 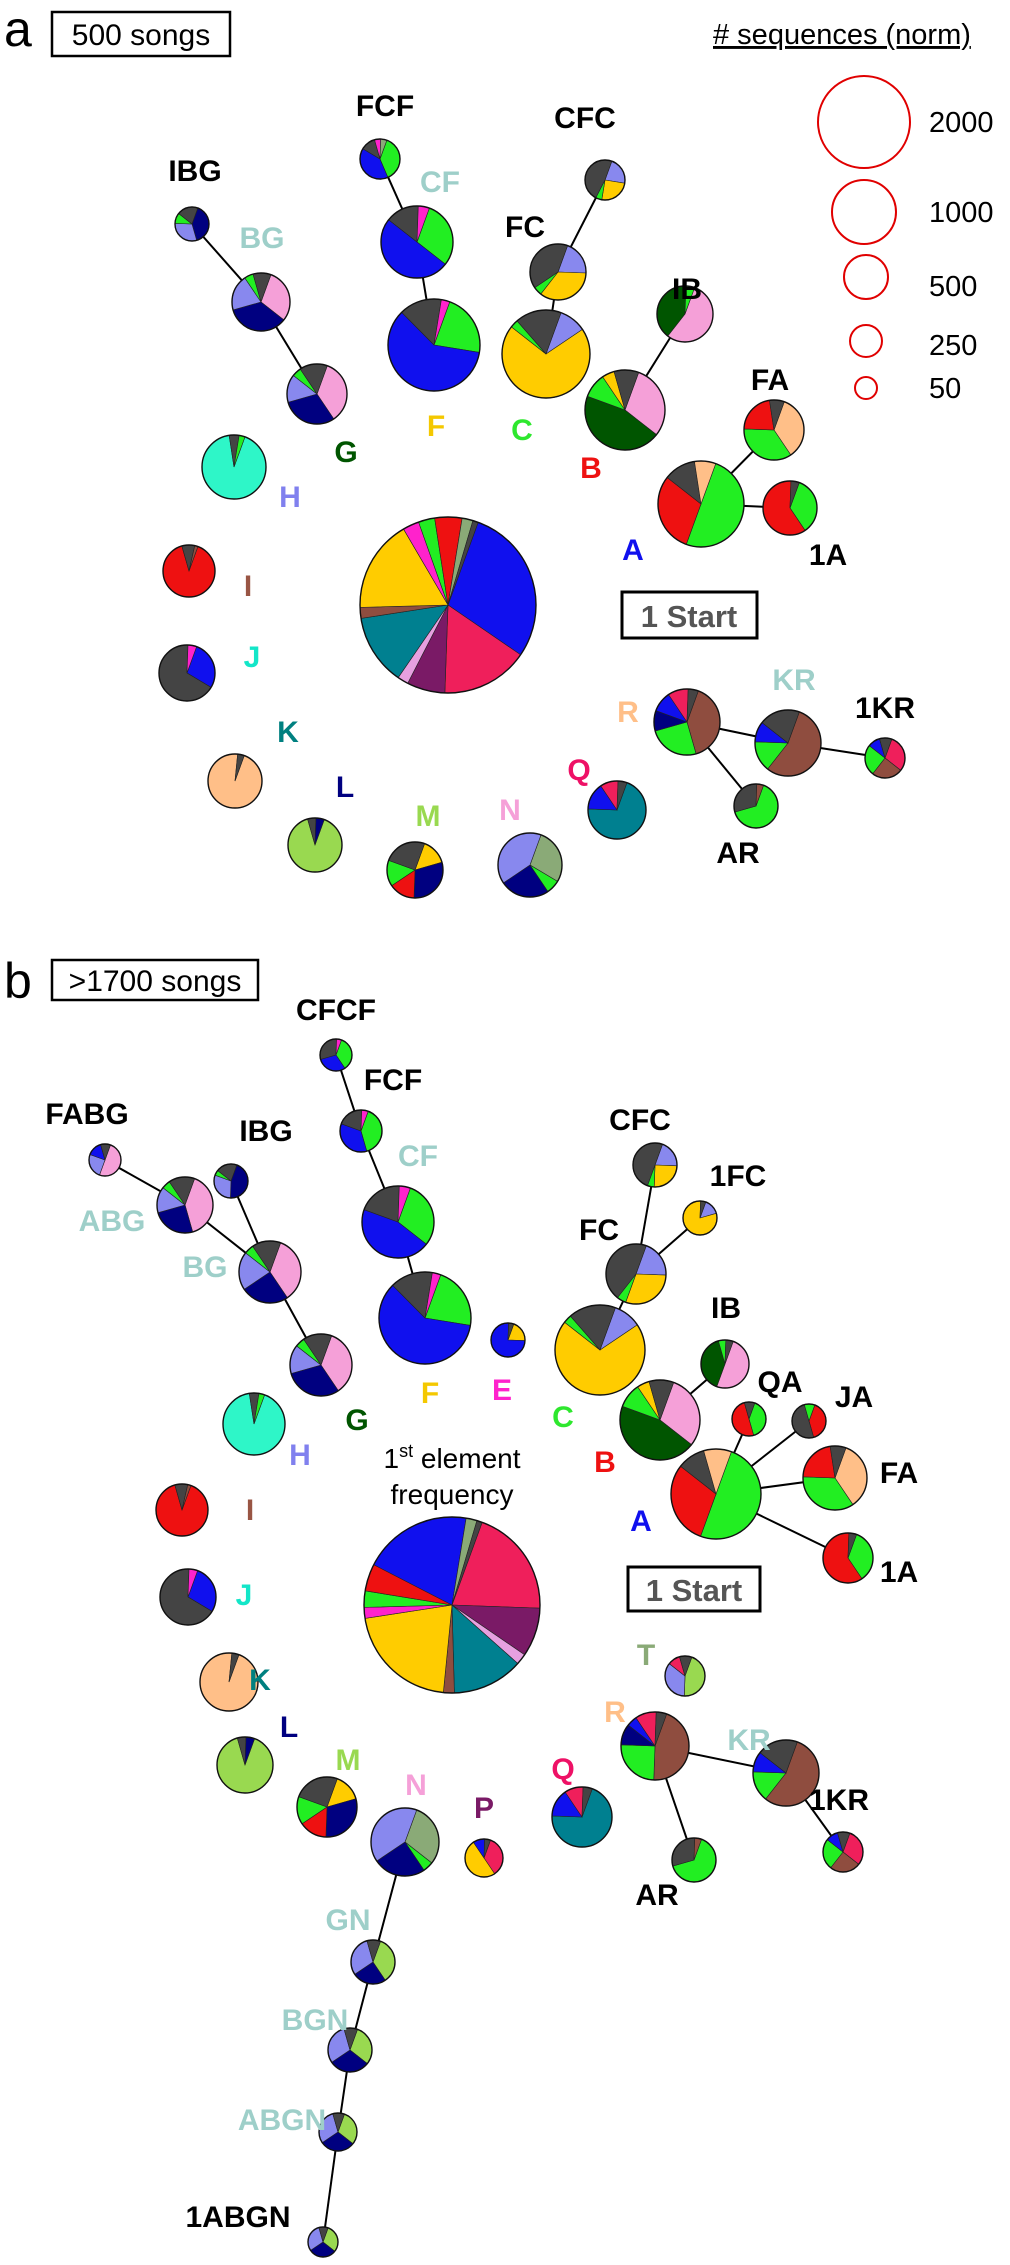 I want to click on b-pie-cfc, so click(x=655, y=1165).